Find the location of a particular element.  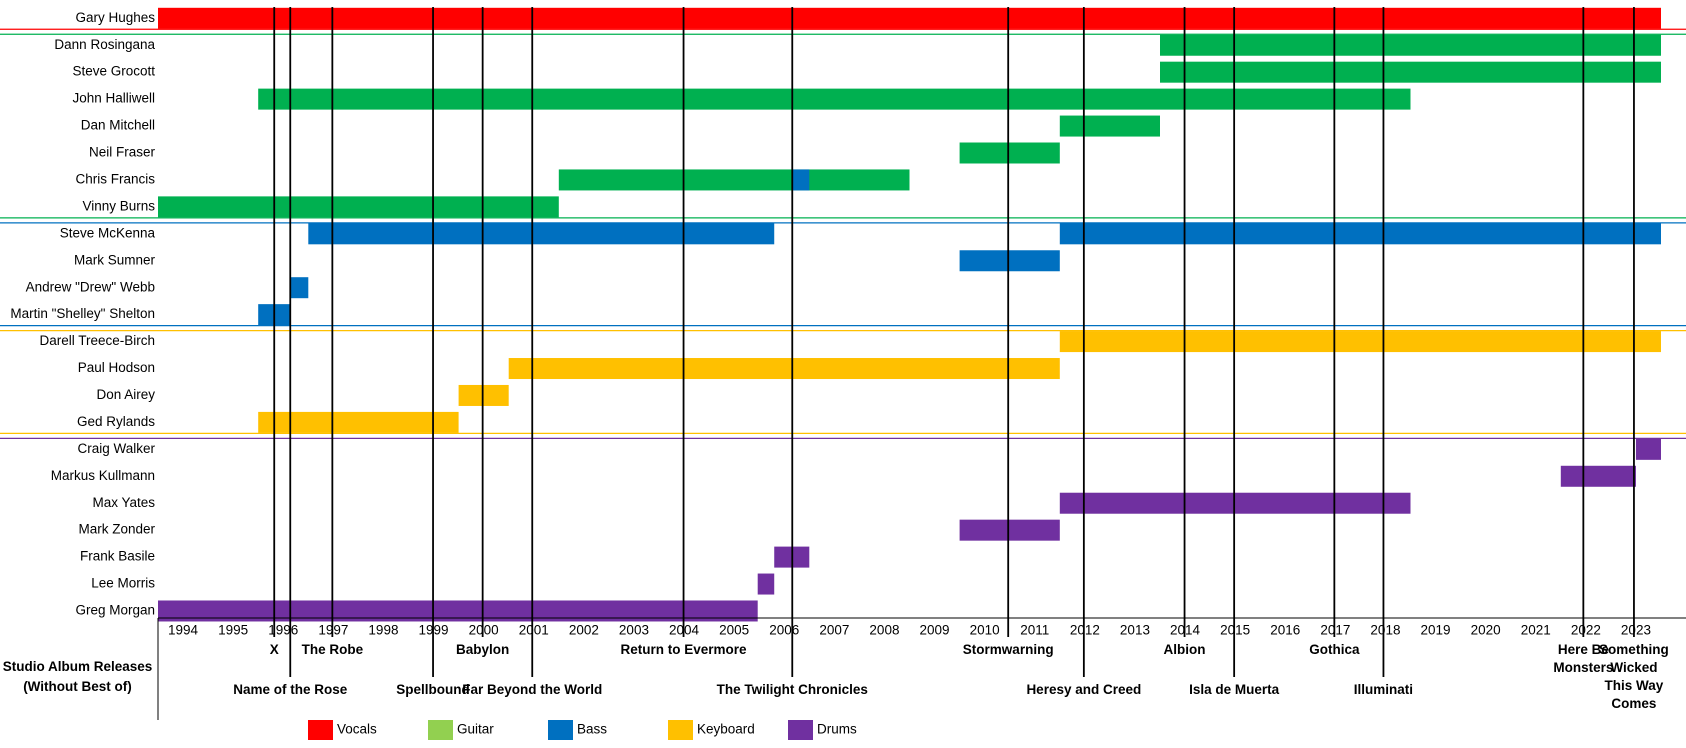

member-name: Craig Walker is located at coordinates (116, 448).